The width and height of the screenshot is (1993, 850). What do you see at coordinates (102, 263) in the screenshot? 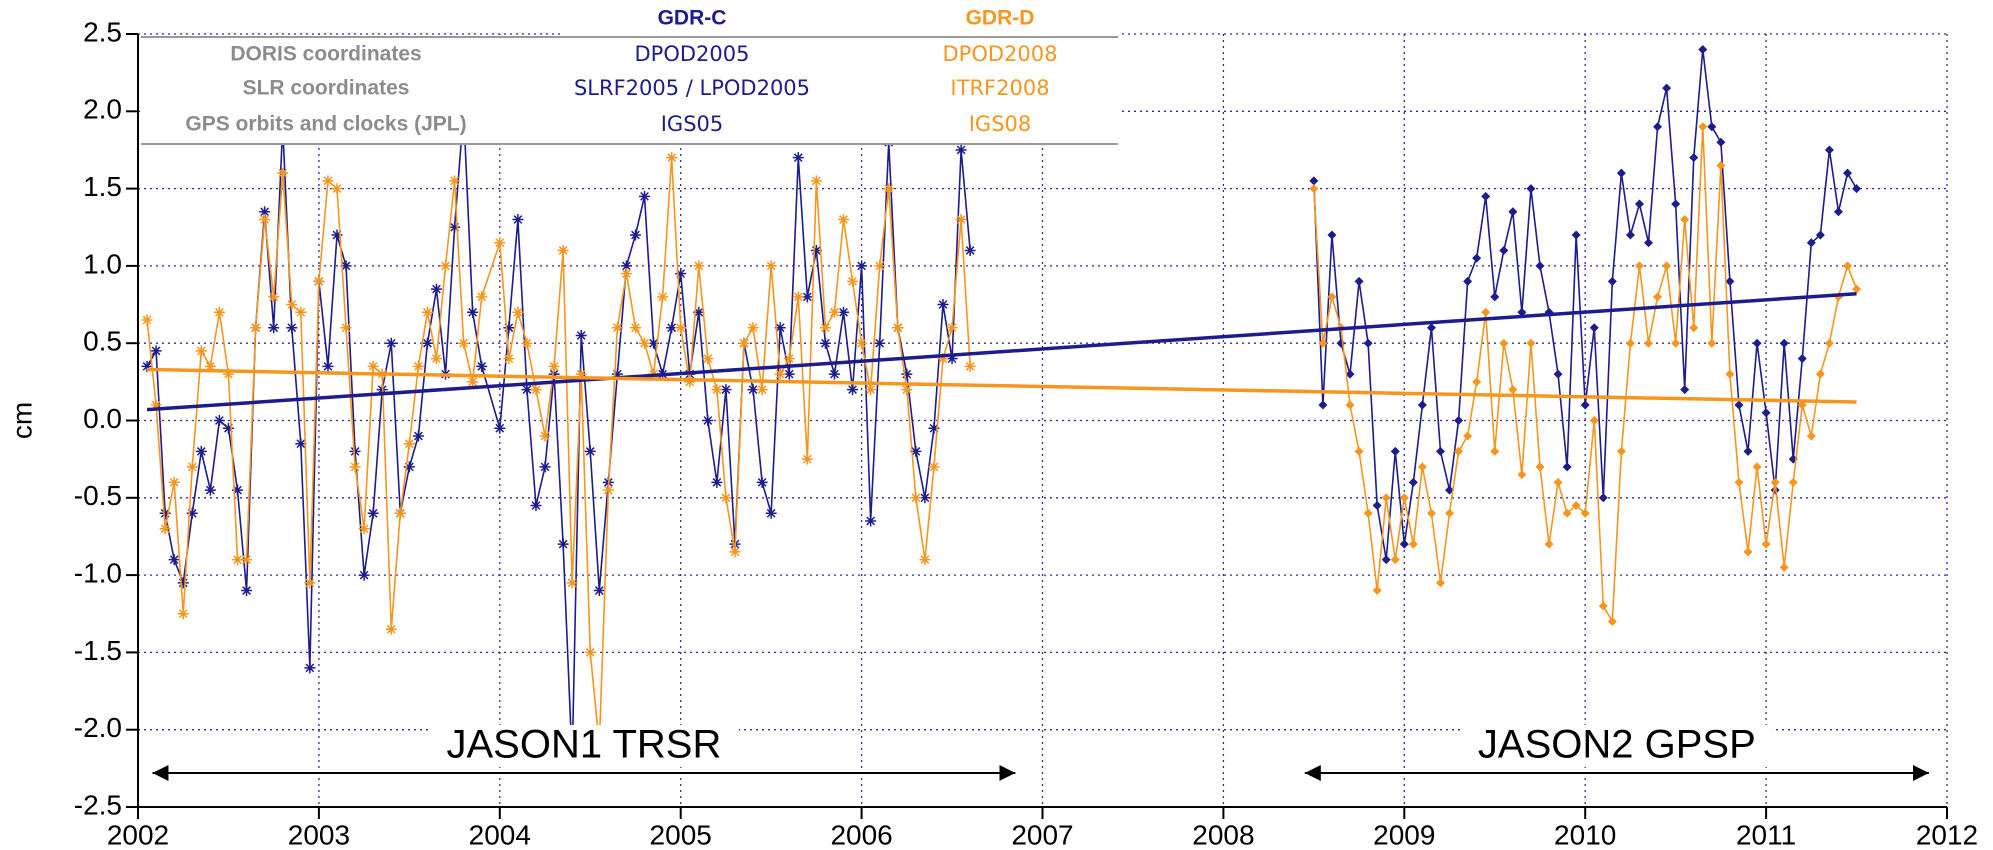
I see `y-tick-label: 1.0` at bounding box center [102, 263].